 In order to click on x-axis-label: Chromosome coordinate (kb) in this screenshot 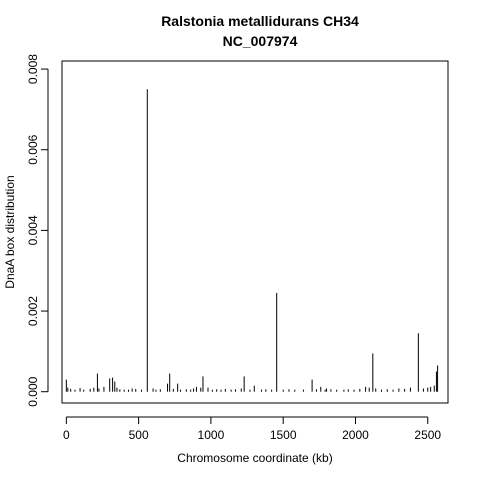, I will do `click(254, 458)`.